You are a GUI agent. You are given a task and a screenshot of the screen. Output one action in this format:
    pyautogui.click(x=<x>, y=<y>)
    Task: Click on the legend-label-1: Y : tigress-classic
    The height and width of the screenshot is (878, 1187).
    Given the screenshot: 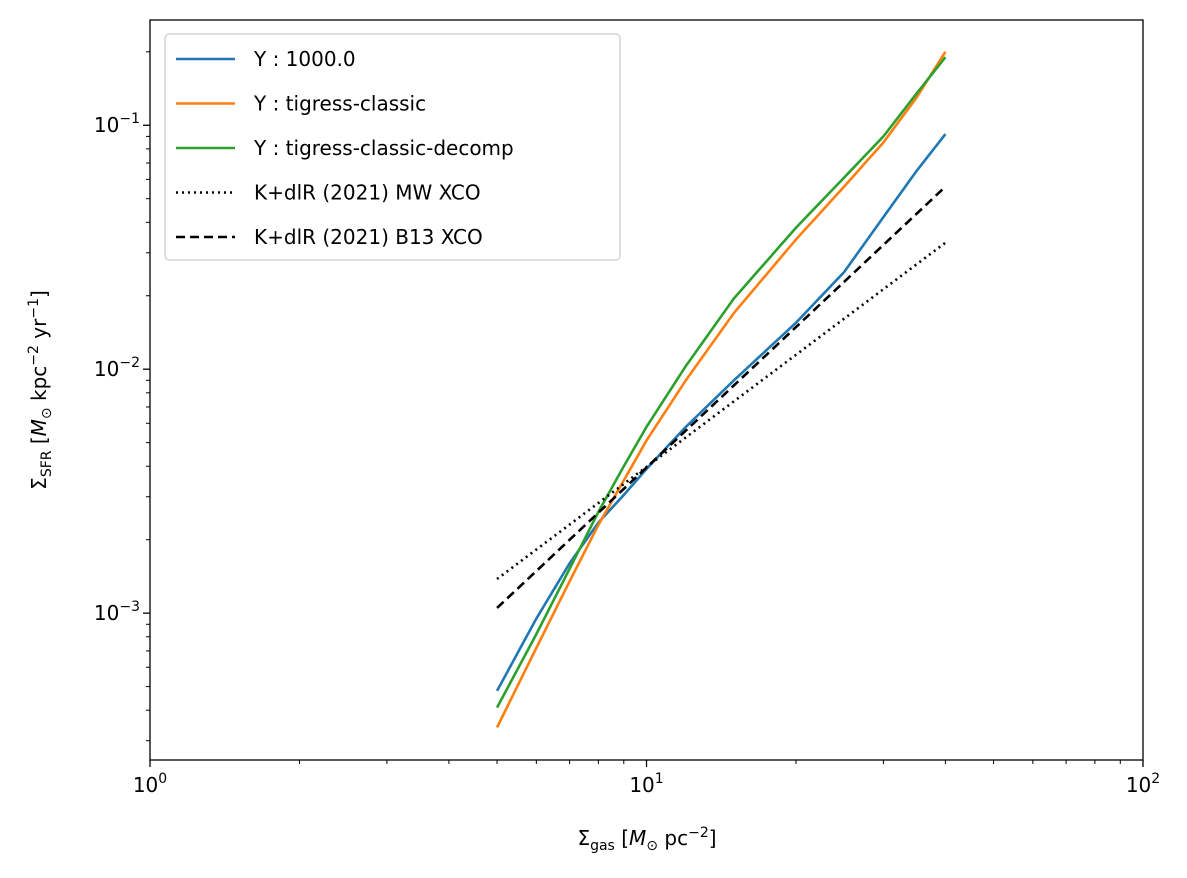 What is the action you would take?
    pyautogui.click(x=339, y=104)
    